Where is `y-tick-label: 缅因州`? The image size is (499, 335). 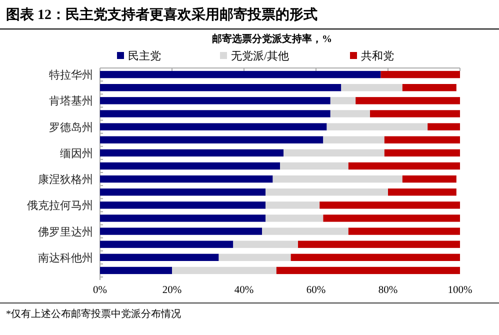
y-tick-label: 缅因州 is located at coordinates (76, 153).